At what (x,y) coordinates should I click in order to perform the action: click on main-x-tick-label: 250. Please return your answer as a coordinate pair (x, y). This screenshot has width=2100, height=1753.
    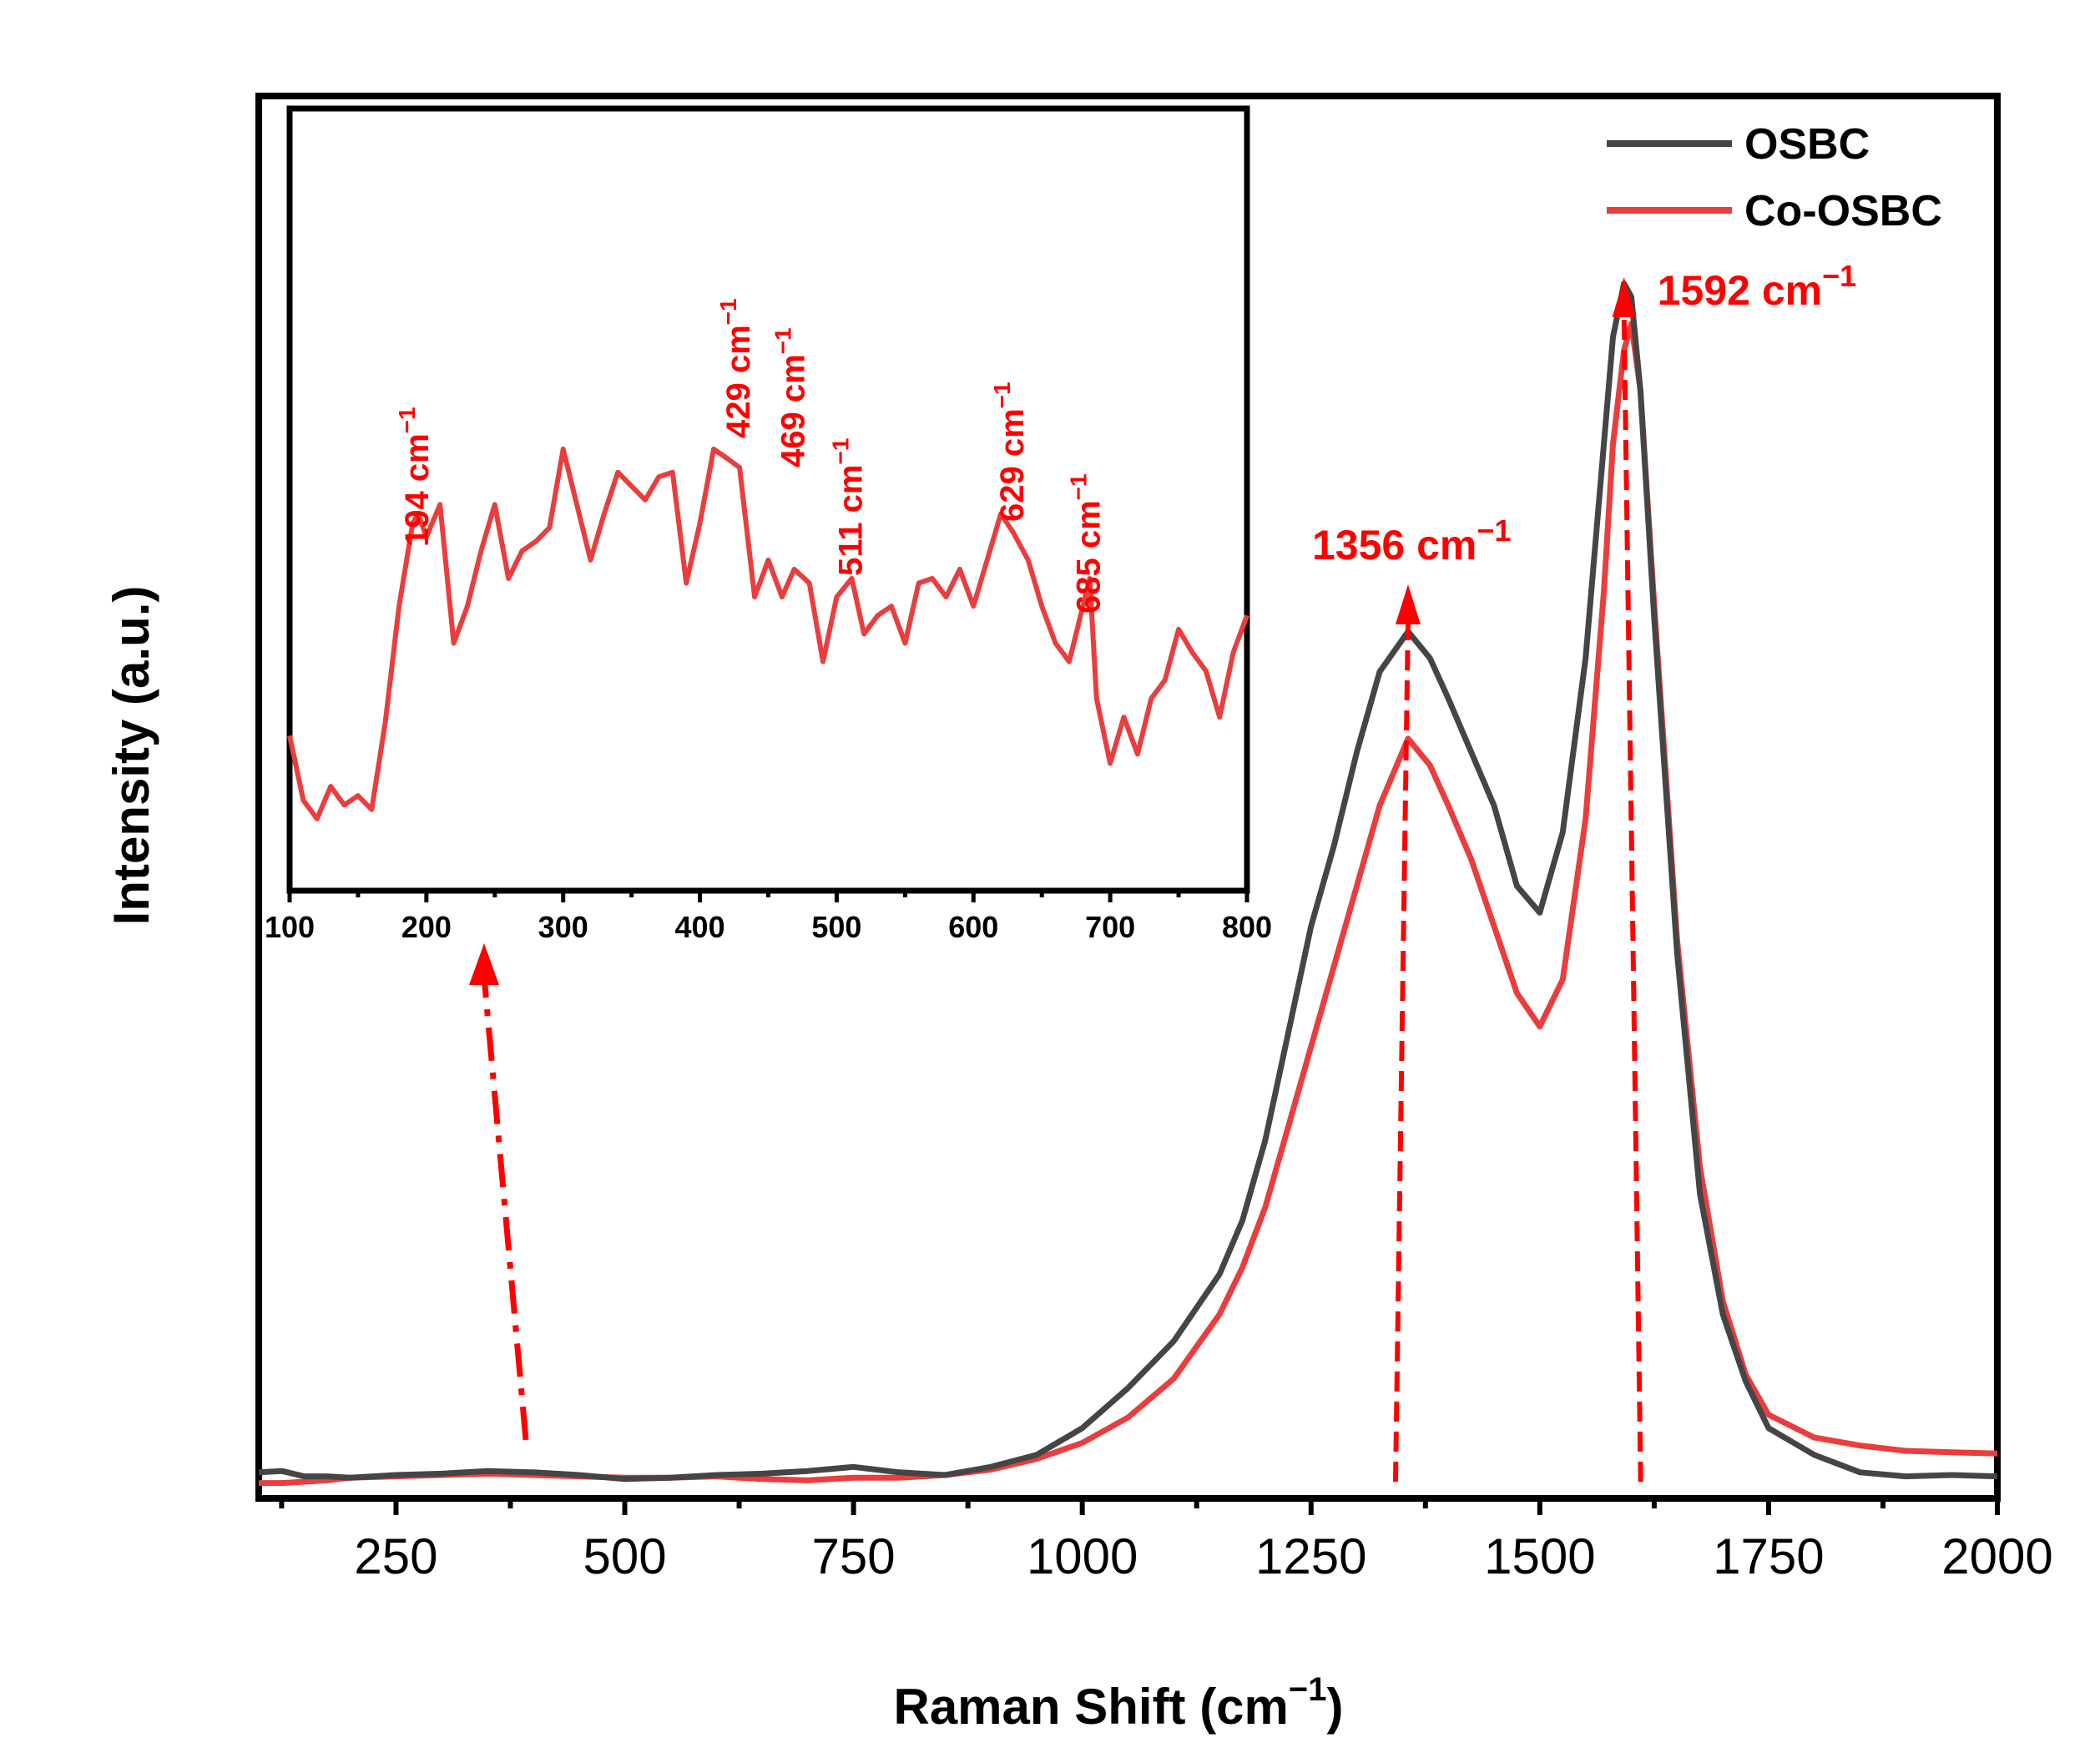
    Looking at the image, I should click on (395, 1556).